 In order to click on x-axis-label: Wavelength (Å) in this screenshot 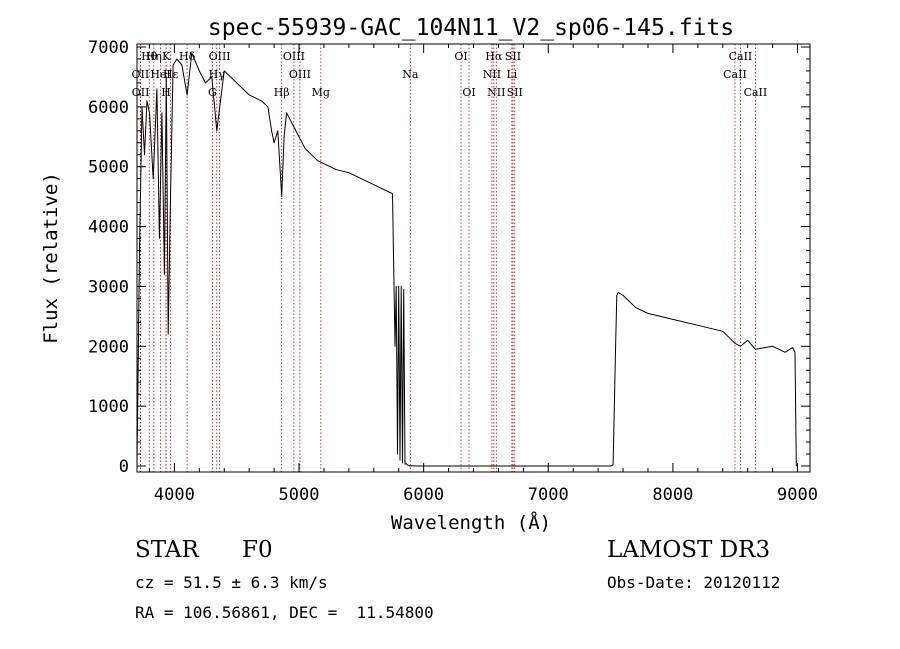, I will do `click(471, 522)`.